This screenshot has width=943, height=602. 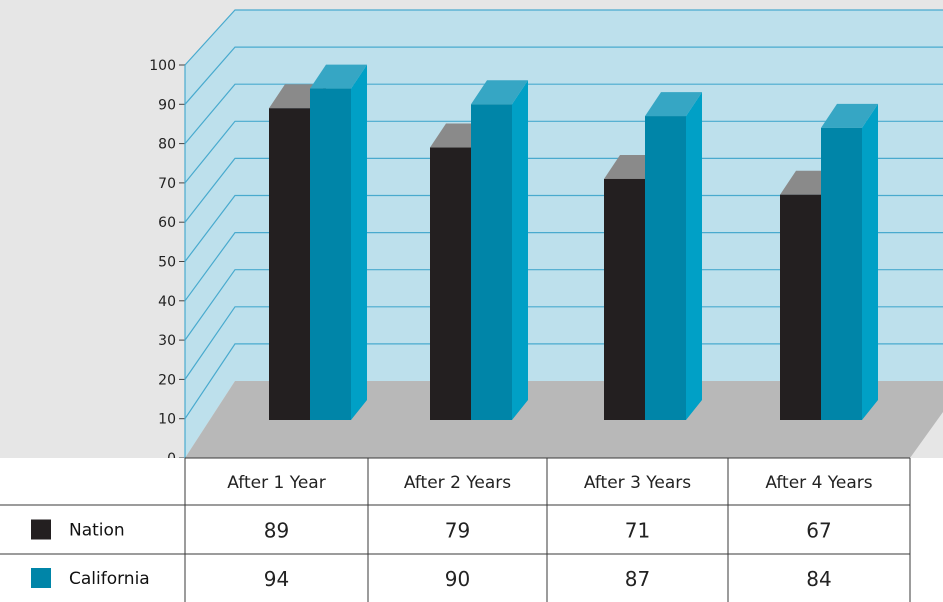 I want to click on data-label: 67, so click(x=818, y=531).